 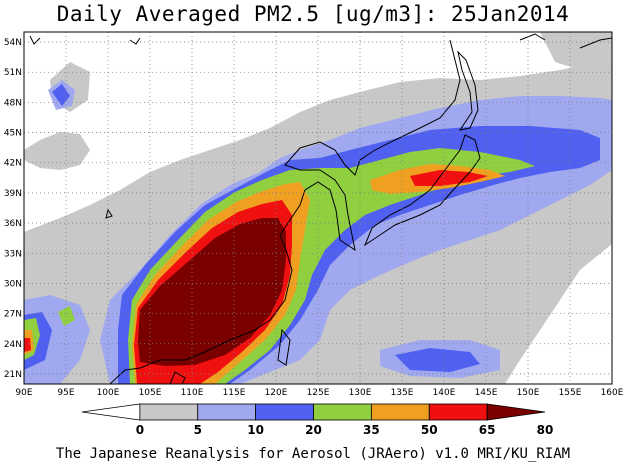 What do you see at coordinates (360, 393) in the screenshot?
I see `longitude-tick-label: 130E` at bounding box center [360, 393].